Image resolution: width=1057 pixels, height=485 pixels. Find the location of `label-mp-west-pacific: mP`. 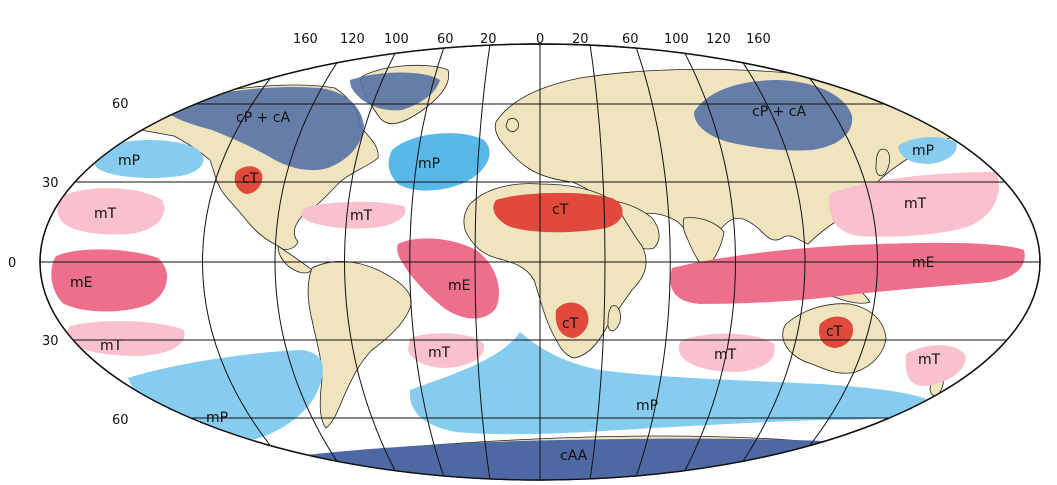

label-mp-west-pacific: mP is located at coordinates (923, 151).